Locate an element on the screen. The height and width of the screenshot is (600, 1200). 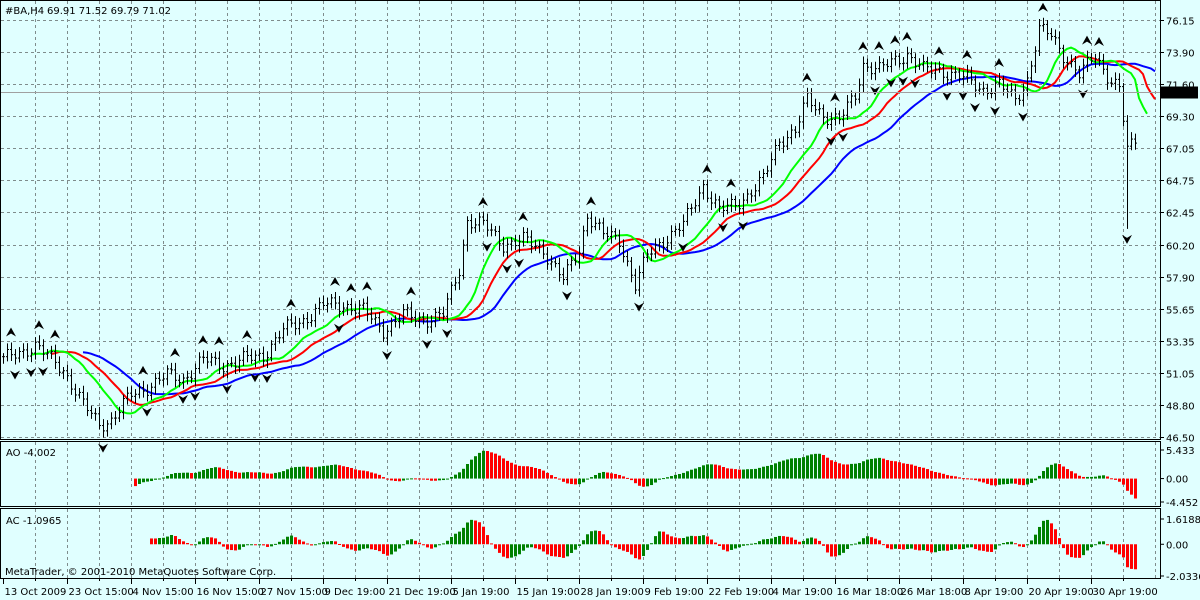
time-tick-label: 27 Nov 15:00 is located at coordinates (294, 592).